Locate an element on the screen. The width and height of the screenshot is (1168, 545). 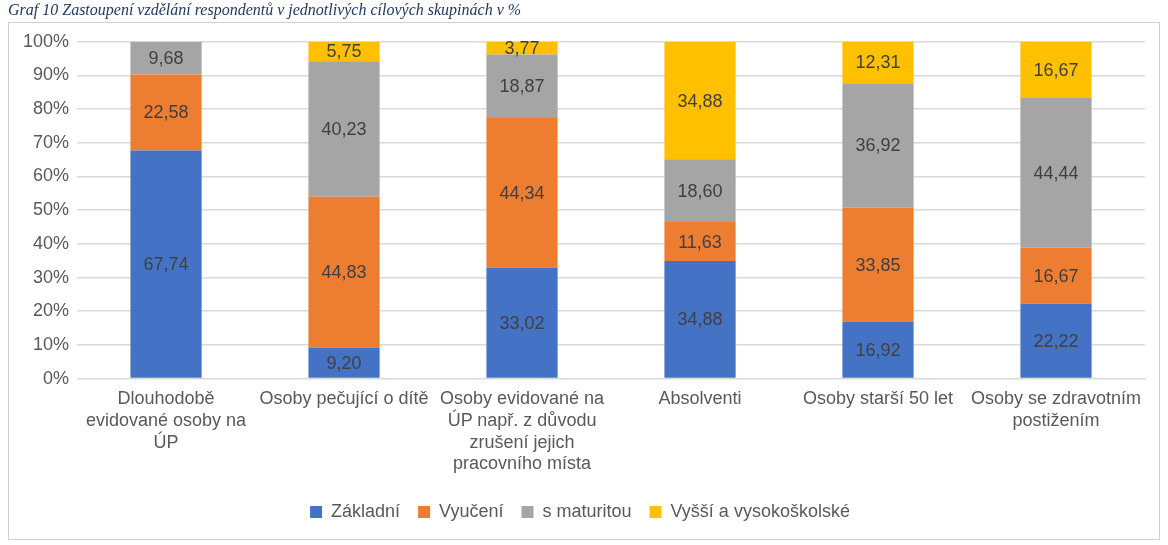
x-tick-label: Osoby evidované na ÚP např. z důvodu zrušení jejich pracovního místa is located at coordinates (522, 431).